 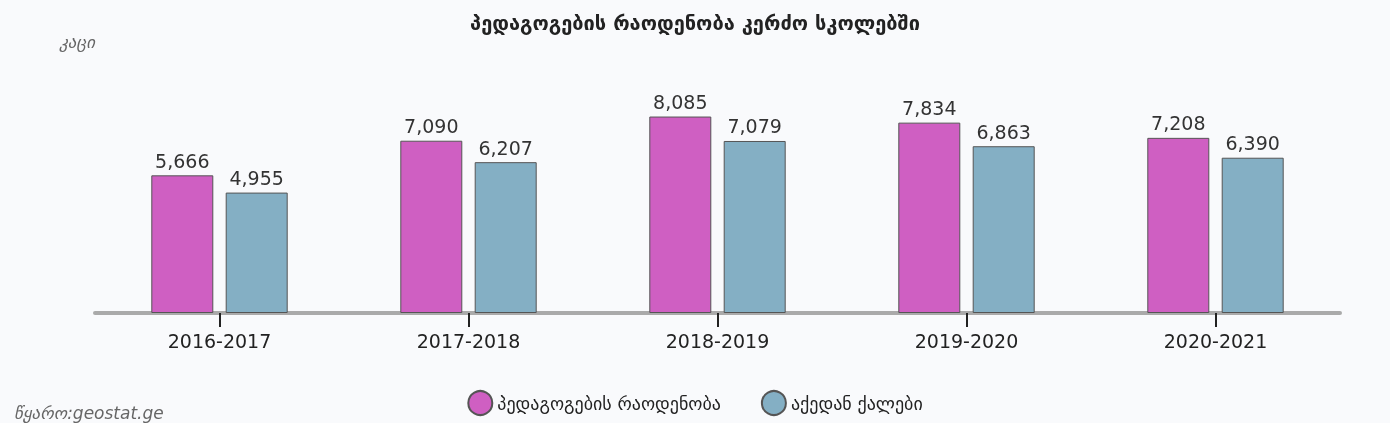 I want to click on x-tick-label: 2016-2017, so click(x=219, y=340).